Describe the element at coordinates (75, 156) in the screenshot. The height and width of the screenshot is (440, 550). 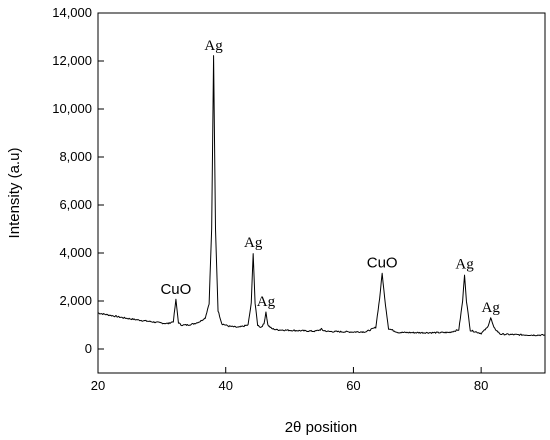
I see `y-tick-label: 8,000` at that location.